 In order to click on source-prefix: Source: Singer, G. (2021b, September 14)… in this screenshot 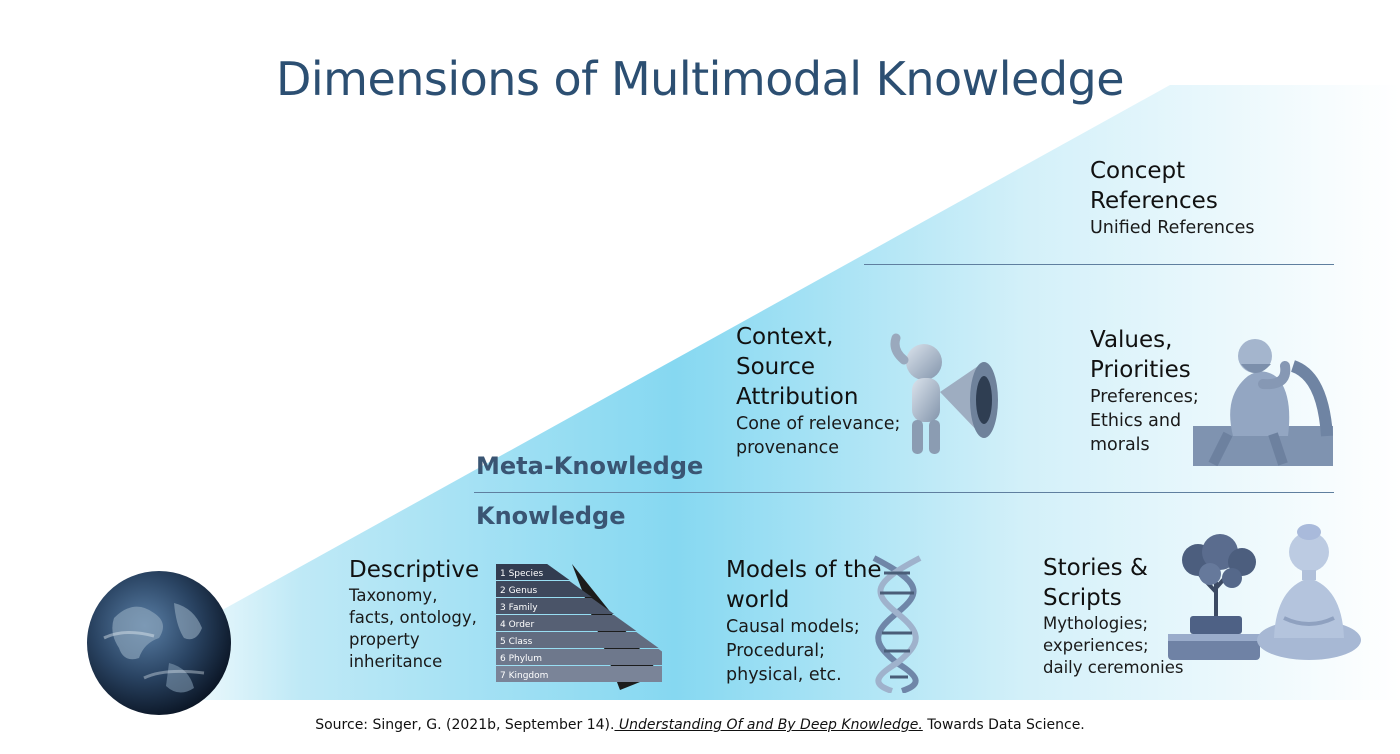, I will do `click(465, 725)`.